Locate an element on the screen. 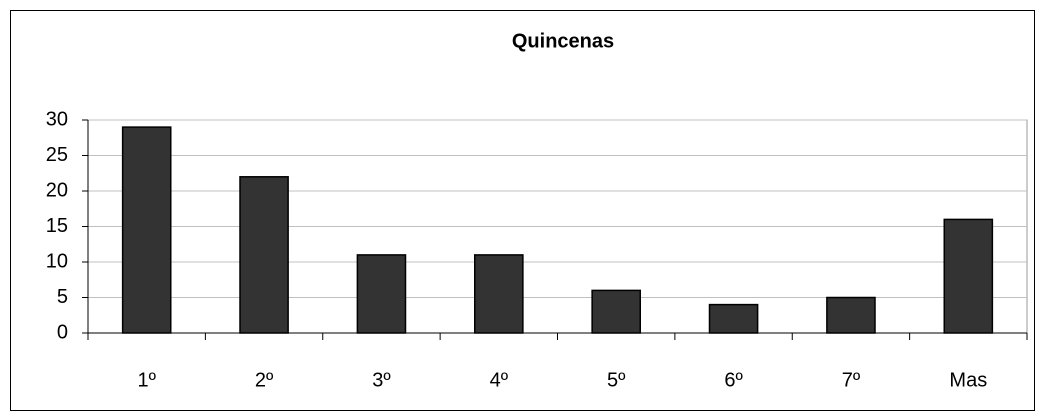 This screenshot has width=1042, height=412. y-tick-label: 0 is located at coordinates (62, 332).